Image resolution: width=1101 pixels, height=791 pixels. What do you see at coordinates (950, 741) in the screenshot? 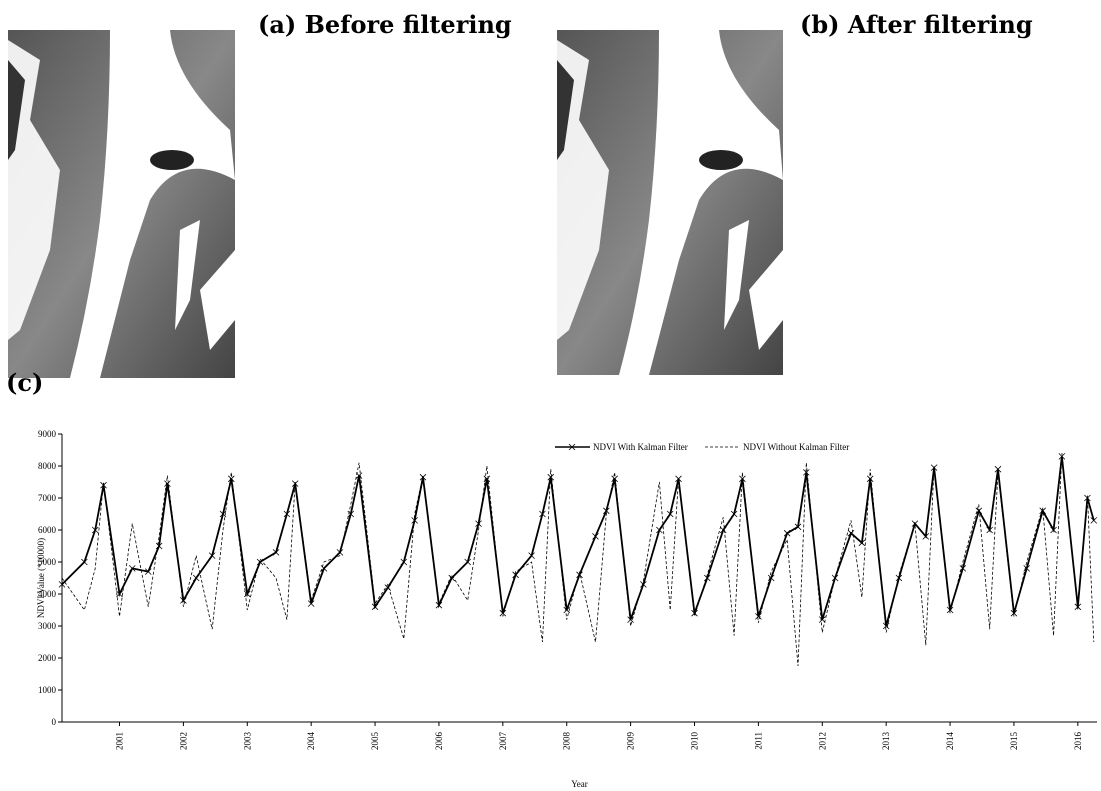
I see `x-tick-label: 2014` at bounding box center [950, 741].